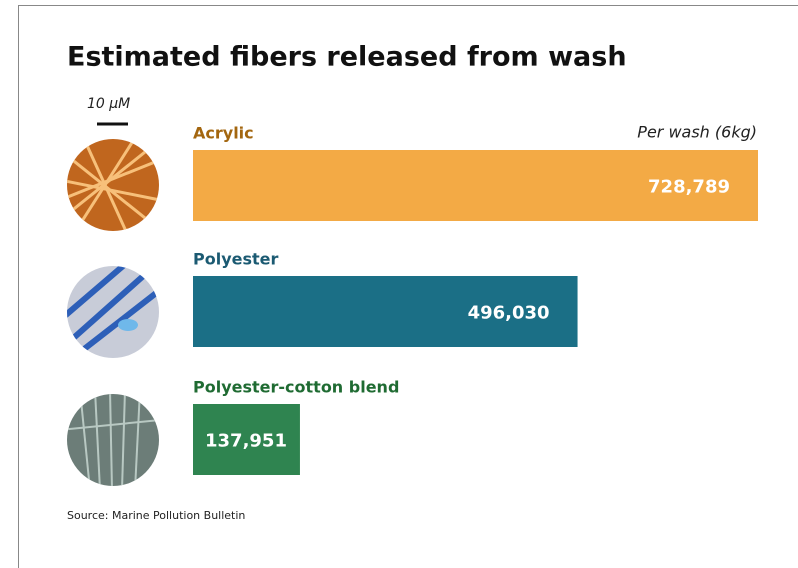 The image size is (798, 568). I want to click on value-label: 728,789, so click(689, 187).